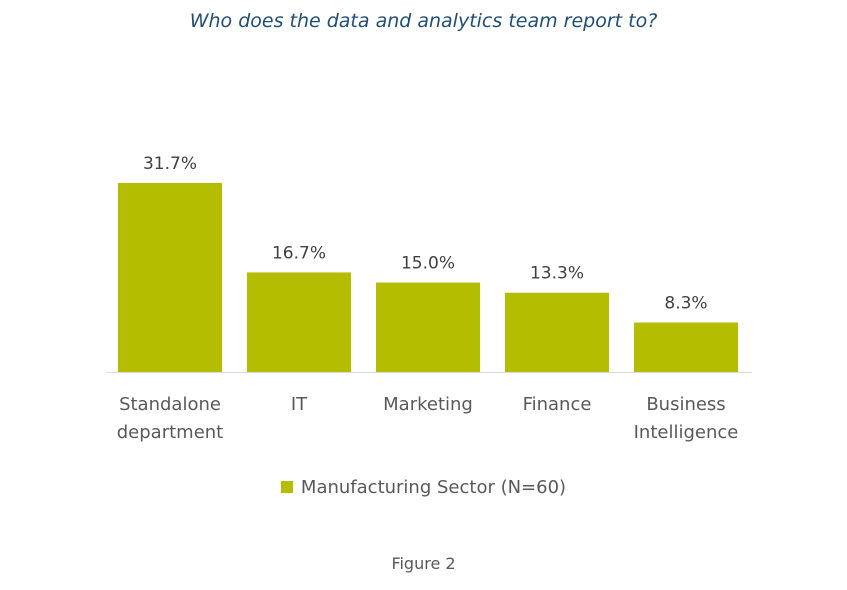 The image size is (847, 590). I want to click on category-label: Intelligence, so click(686, 432).